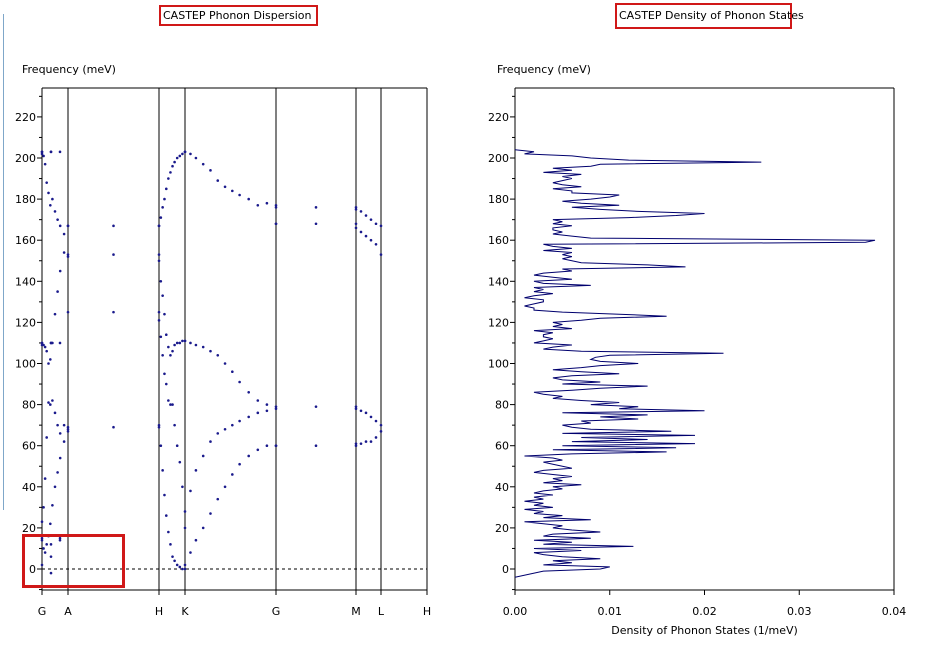 The image size is (933, 665). What do you see at coordinates (610, 611) in the screenshot?
I see `dos-xtick-label: 0.01` at bounding box center [610, 611].